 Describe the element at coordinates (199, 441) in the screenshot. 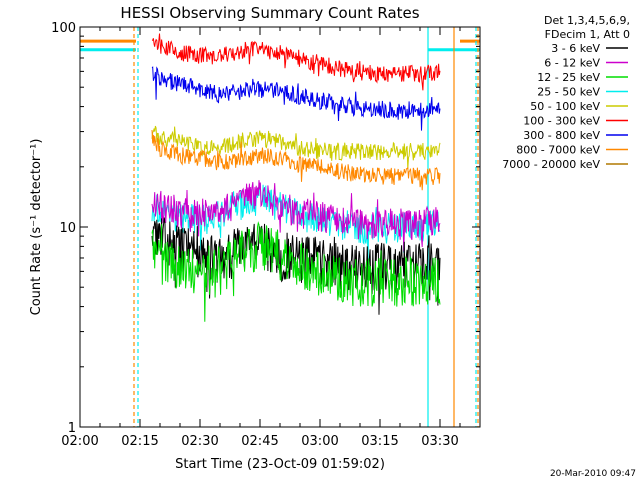

I see `x-tick-label: 02:30` at that location.